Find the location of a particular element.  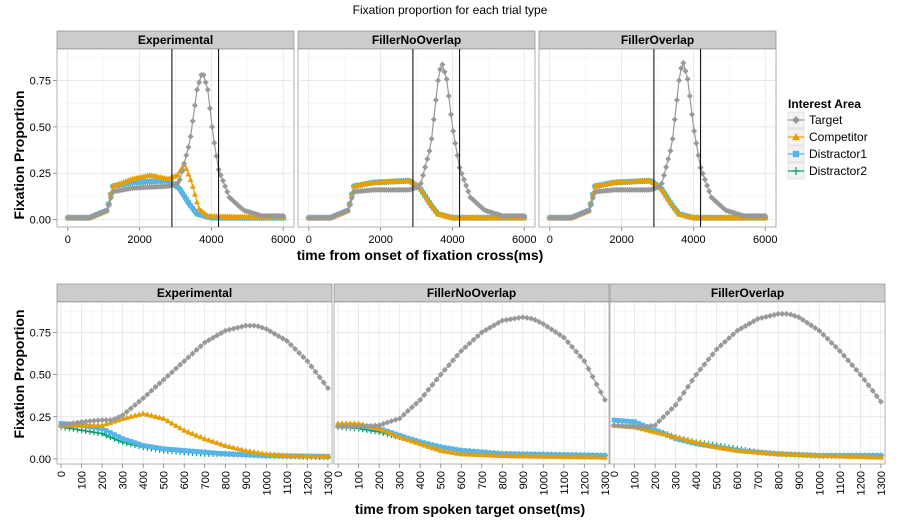

y-tick-label: 0.75 is located at coordinates (40, 82).